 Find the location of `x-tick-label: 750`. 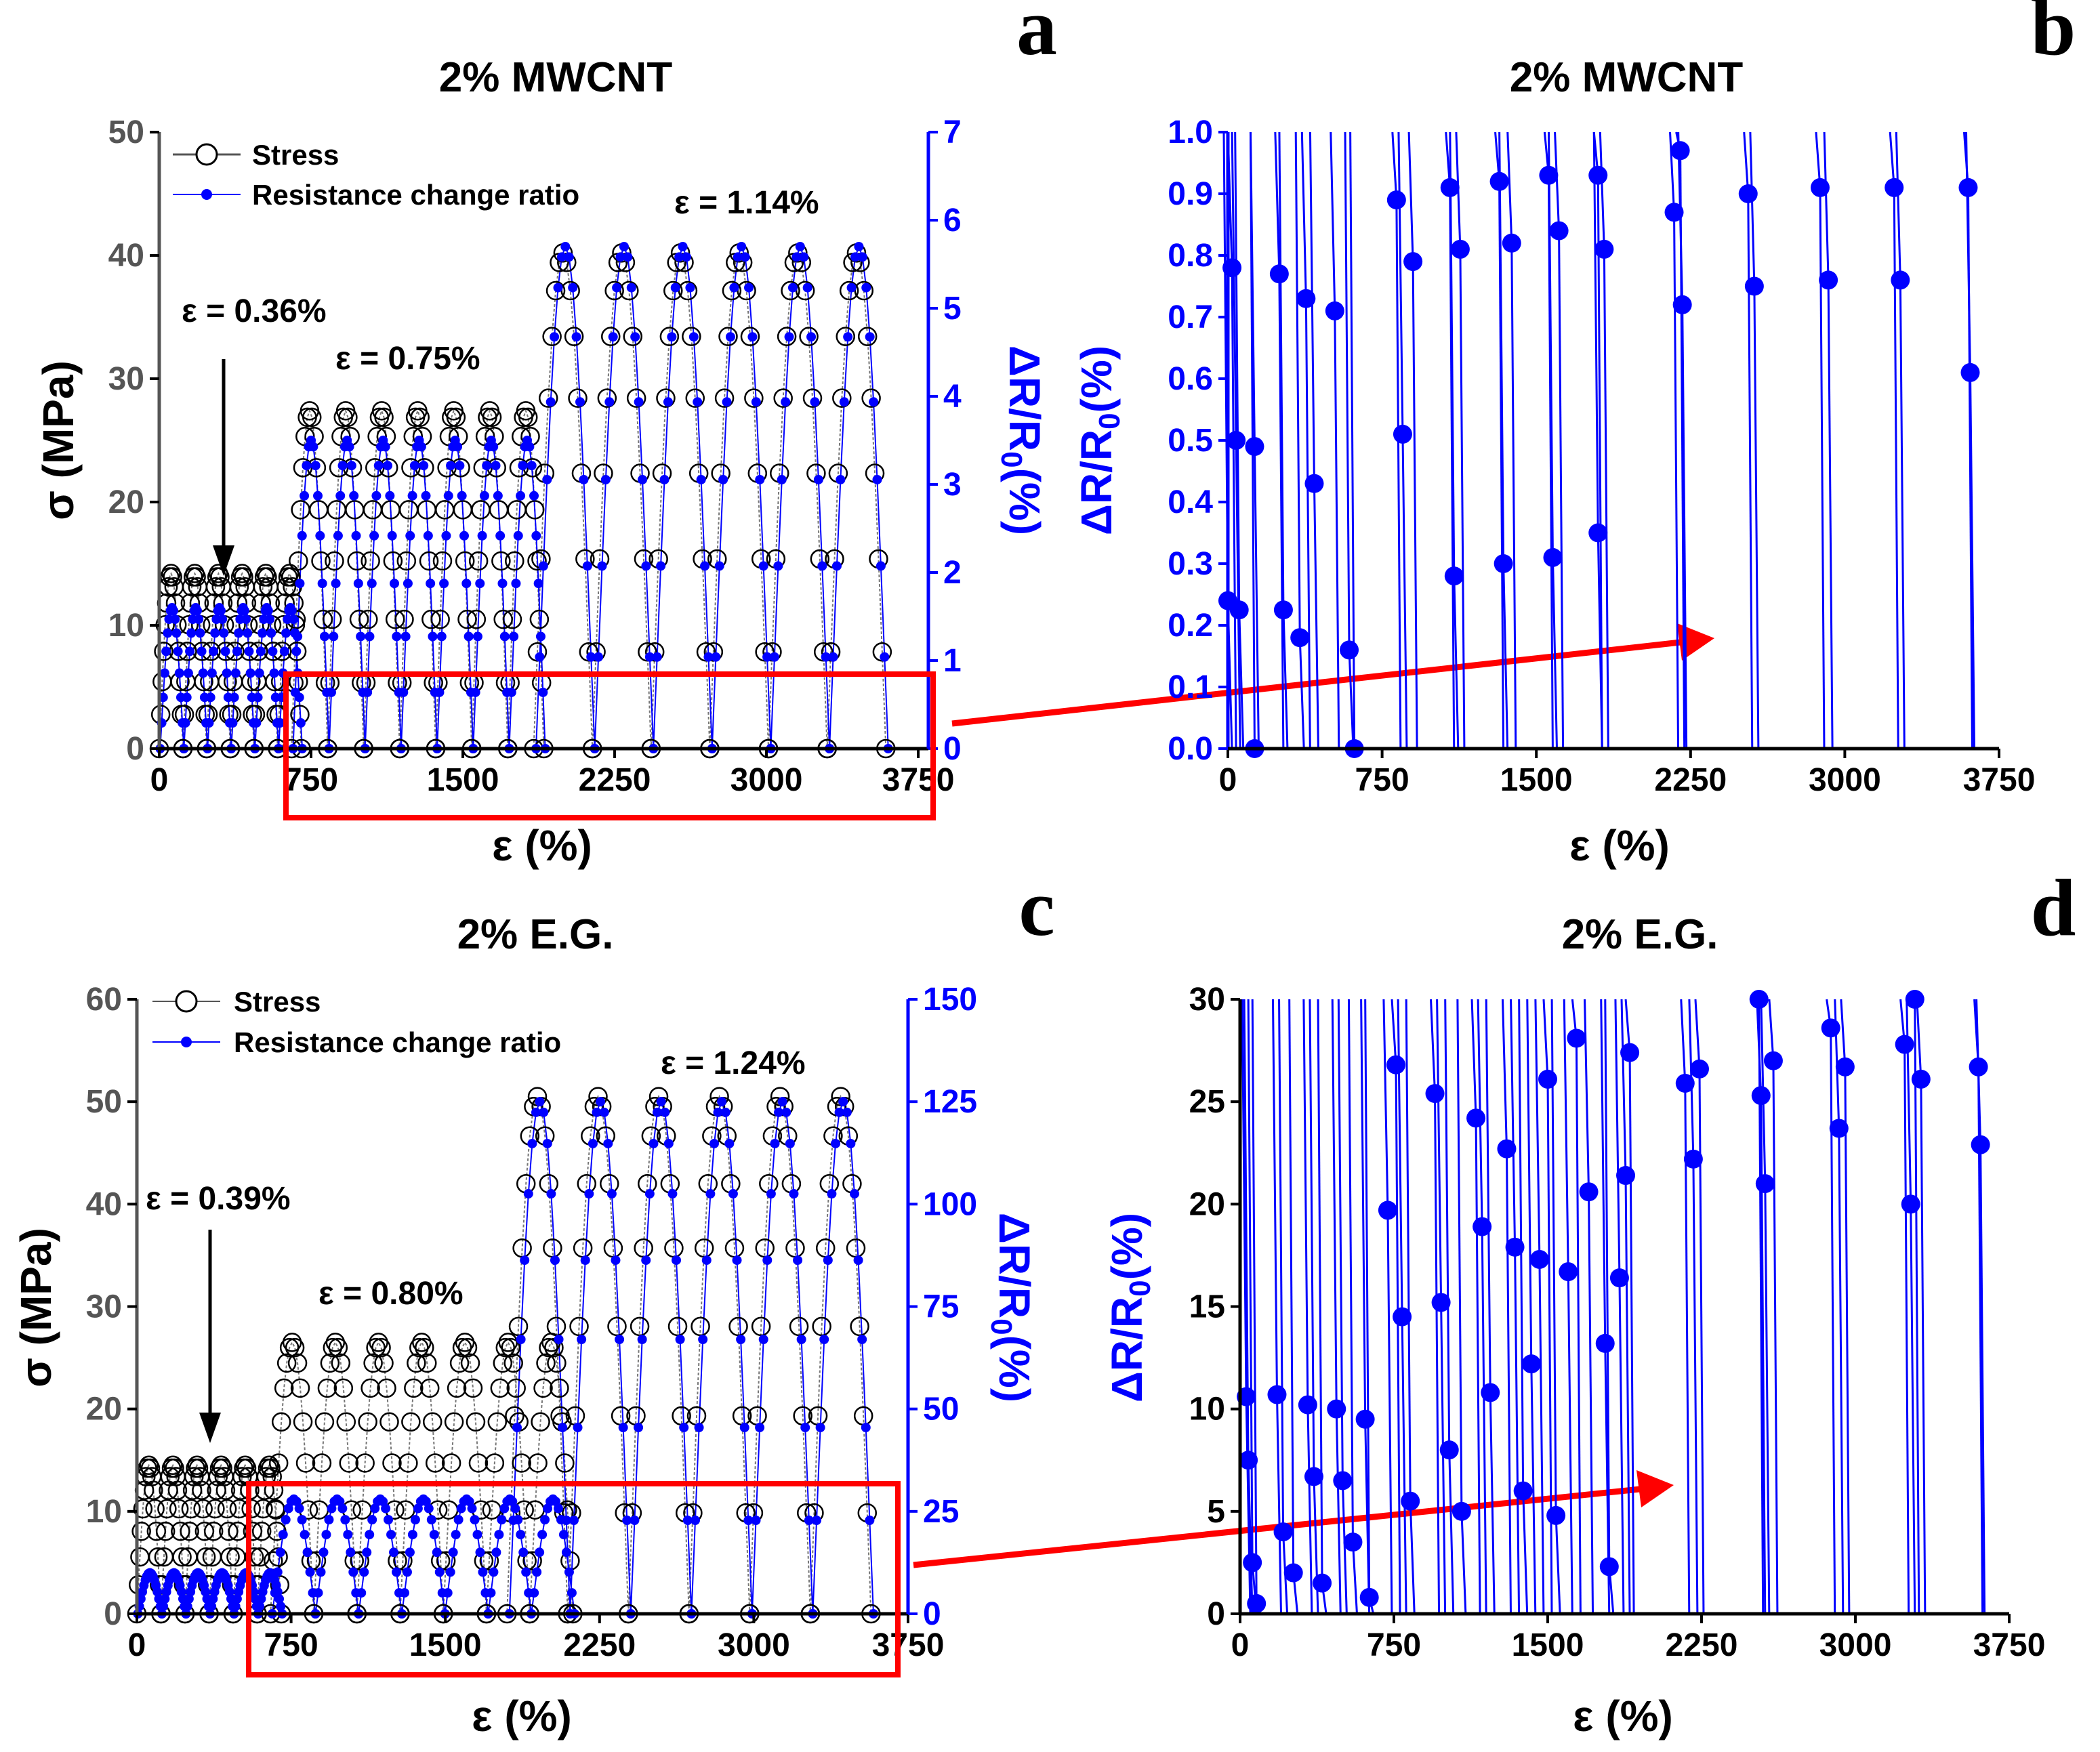

x-tick-label: 750 is located at coordinates (1394, 1645).